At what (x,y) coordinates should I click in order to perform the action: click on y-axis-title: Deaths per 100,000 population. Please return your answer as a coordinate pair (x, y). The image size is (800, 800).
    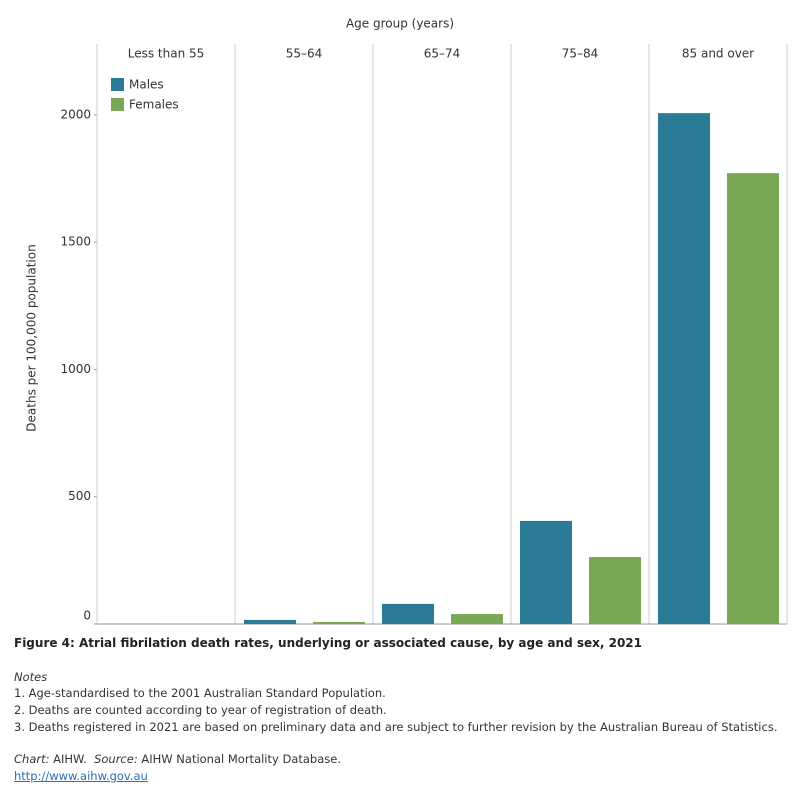
    Looking at the image, I should click on (32, 337).